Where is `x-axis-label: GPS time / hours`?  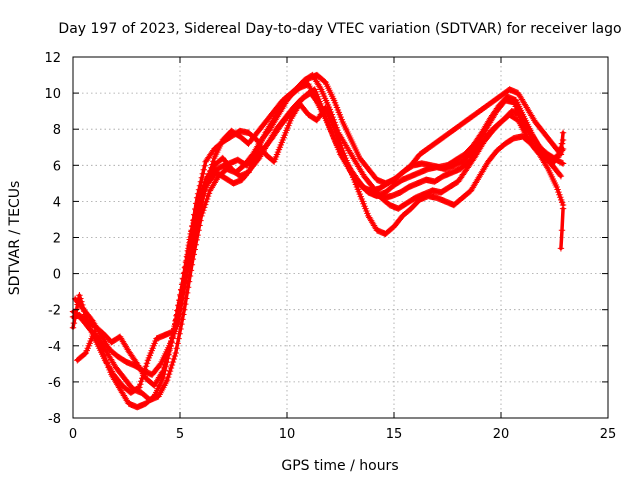 x-axis-label: GPS time / hours is located at coordinates (339, 466).